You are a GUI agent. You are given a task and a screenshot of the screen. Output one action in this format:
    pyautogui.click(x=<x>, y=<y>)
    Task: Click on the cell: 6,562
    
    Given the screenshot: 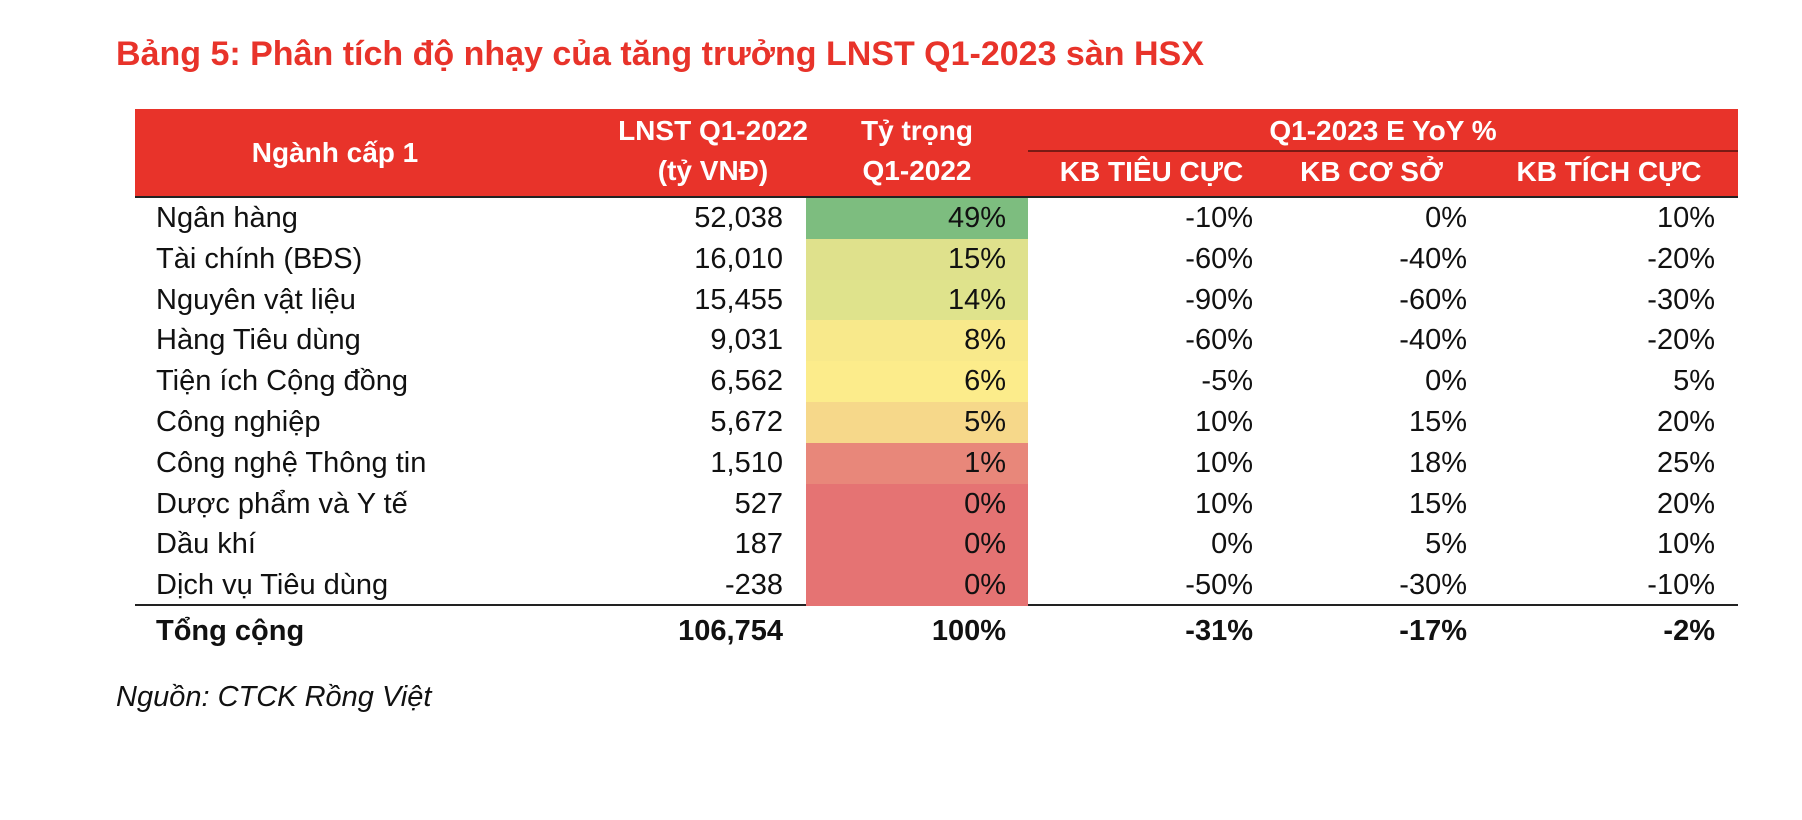 What is the action you would take?
    pyautogui.click(x=746, y=381)
    